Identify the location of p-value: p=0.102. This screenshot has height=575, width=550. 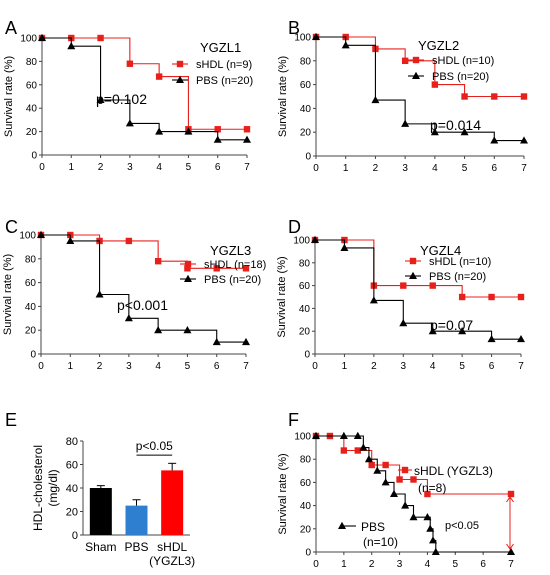
(121, 99).